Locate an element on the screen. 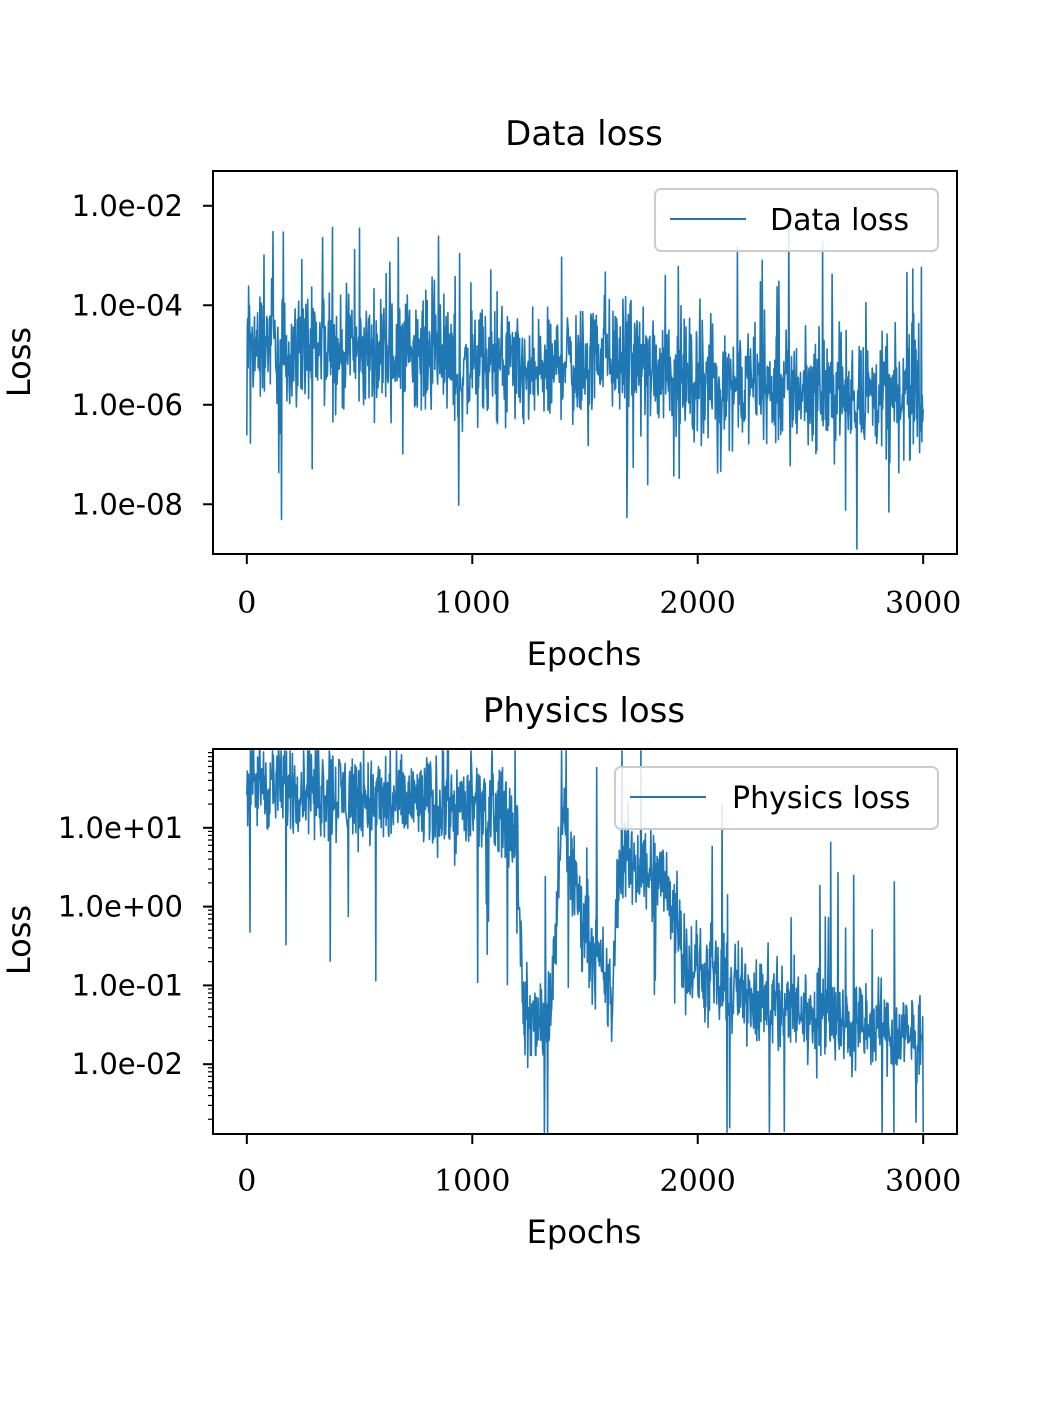 The width and height of the screenshot is (1062, 1417). physics-loss-title: Physics loss is located at coordinates (584, 711).